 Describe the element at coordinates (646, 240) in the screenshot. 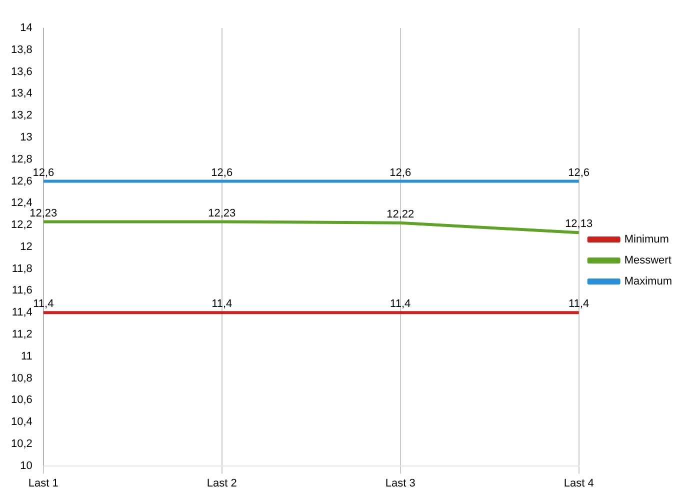

I see `legend-label: Minimum` at that location.